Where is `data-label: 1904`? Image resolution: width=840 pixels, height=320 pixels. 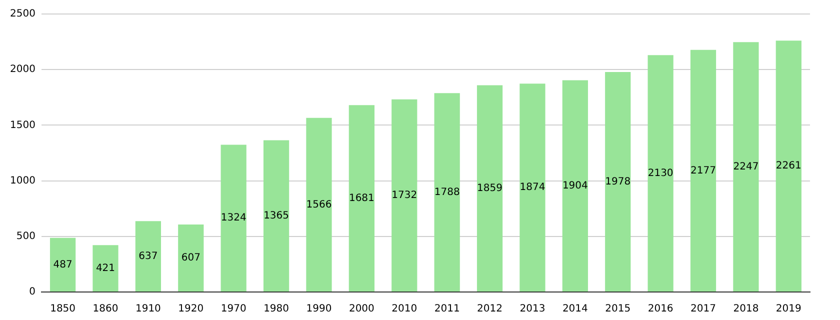
data-label: 1904 is located at coordinates (575, 186).